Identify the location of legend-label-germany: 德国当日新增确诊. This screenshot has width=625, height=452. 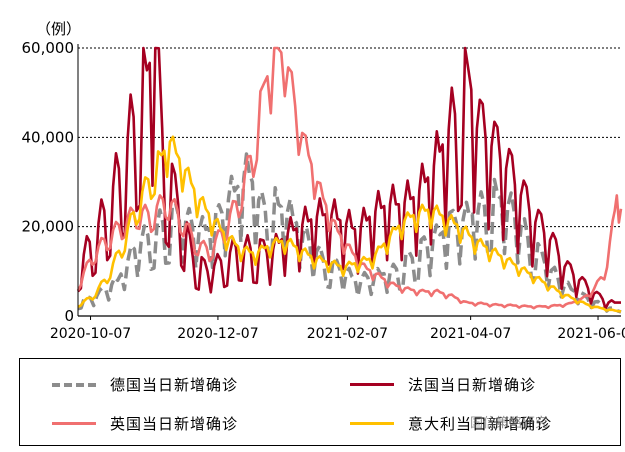
(174, 385).